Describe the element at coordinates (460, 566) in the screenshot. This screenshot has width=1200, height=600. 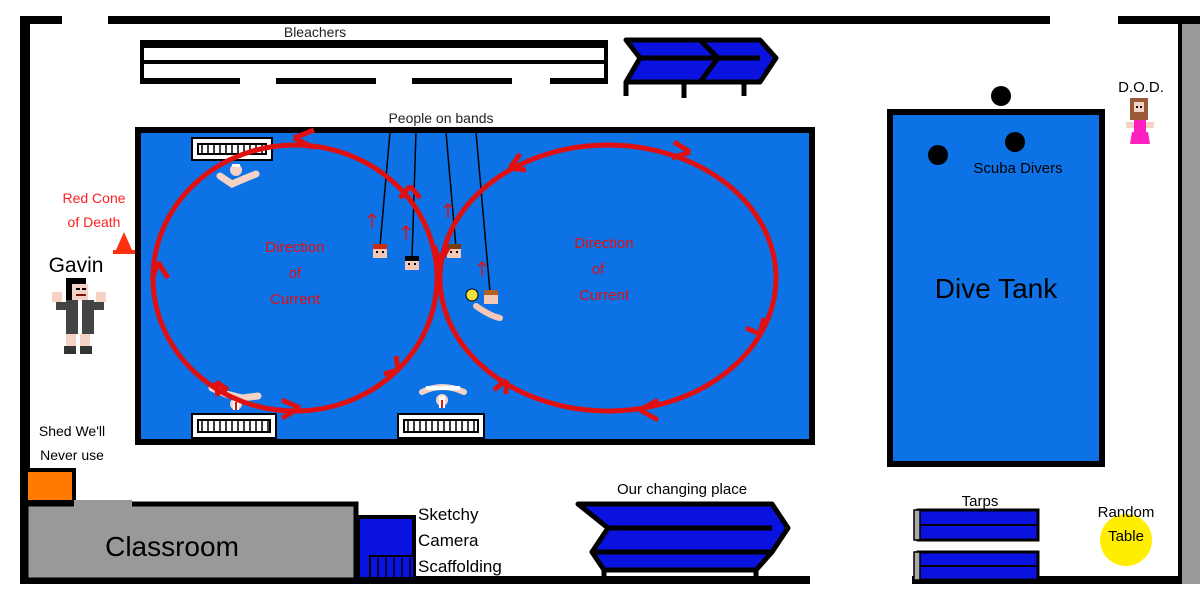
I see `camera-label-line3: Scaffolding` at that location.